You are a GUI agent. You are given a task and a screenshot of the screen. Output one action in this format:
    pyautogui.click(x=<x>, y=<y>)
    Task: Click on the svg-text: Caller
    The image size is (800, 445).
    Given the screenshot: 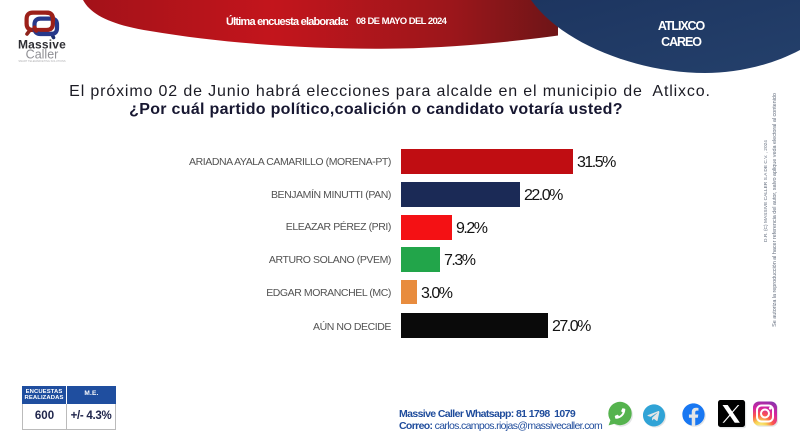 What is the action you would take?
    pyautogui.click(x=42, y=55)
    